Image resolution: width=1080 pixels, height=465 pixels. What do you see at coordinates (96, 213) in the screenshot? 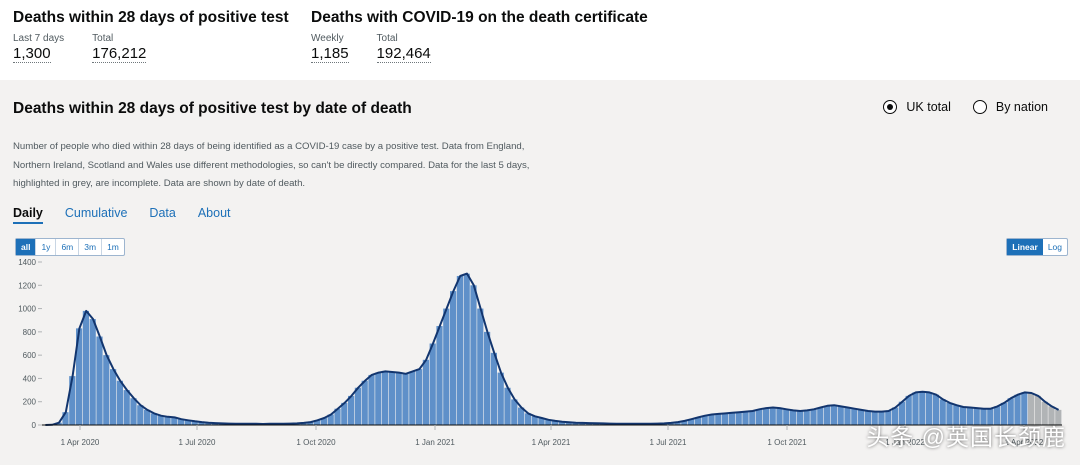
I see `tab-cumulative: Cumulative` at bounding box center [96, 213].